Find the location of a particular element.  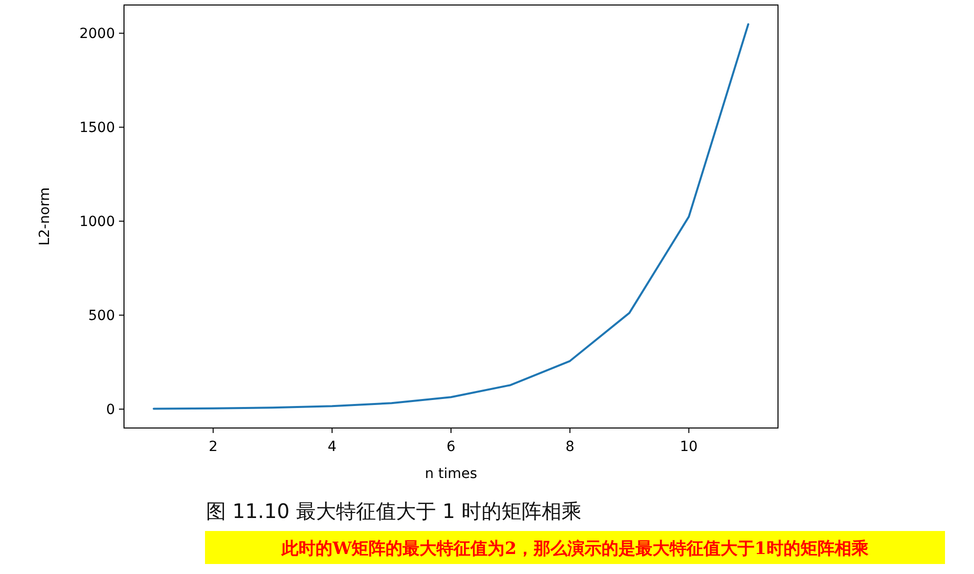

y-tick-label: 2000 is located at coordinates (97, 34).